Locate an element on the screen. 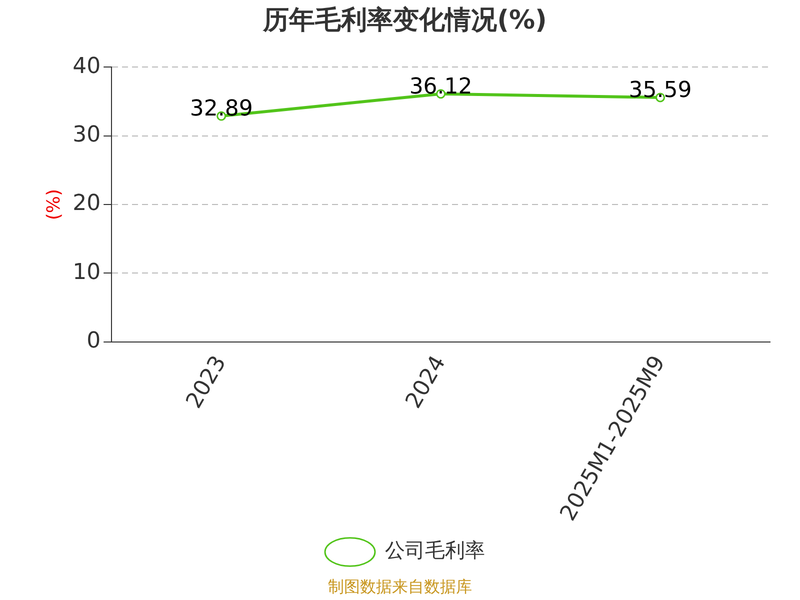 The height and width of the screenshot is (600, 800). data-label: 35.59 is located at coordinates (660, 91).